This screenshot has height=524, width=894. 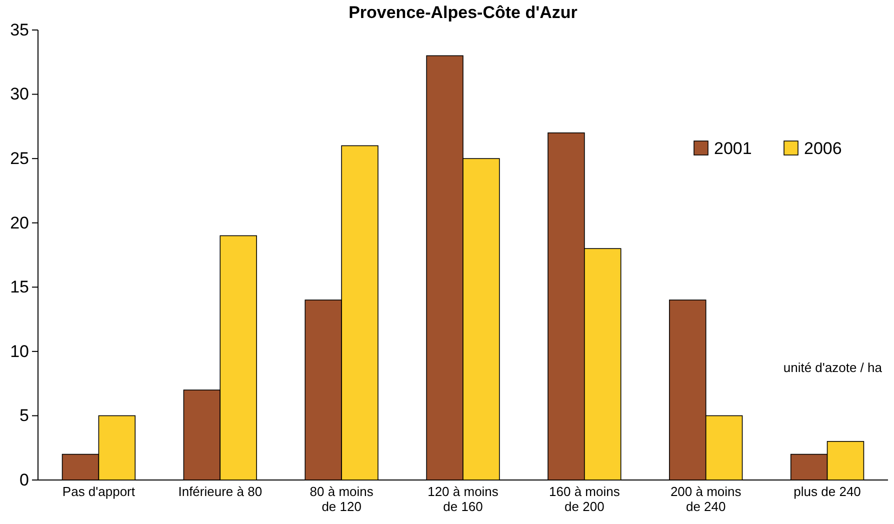 I want to click on x-tick-label: plus de 240, so click(x=827, y=491).